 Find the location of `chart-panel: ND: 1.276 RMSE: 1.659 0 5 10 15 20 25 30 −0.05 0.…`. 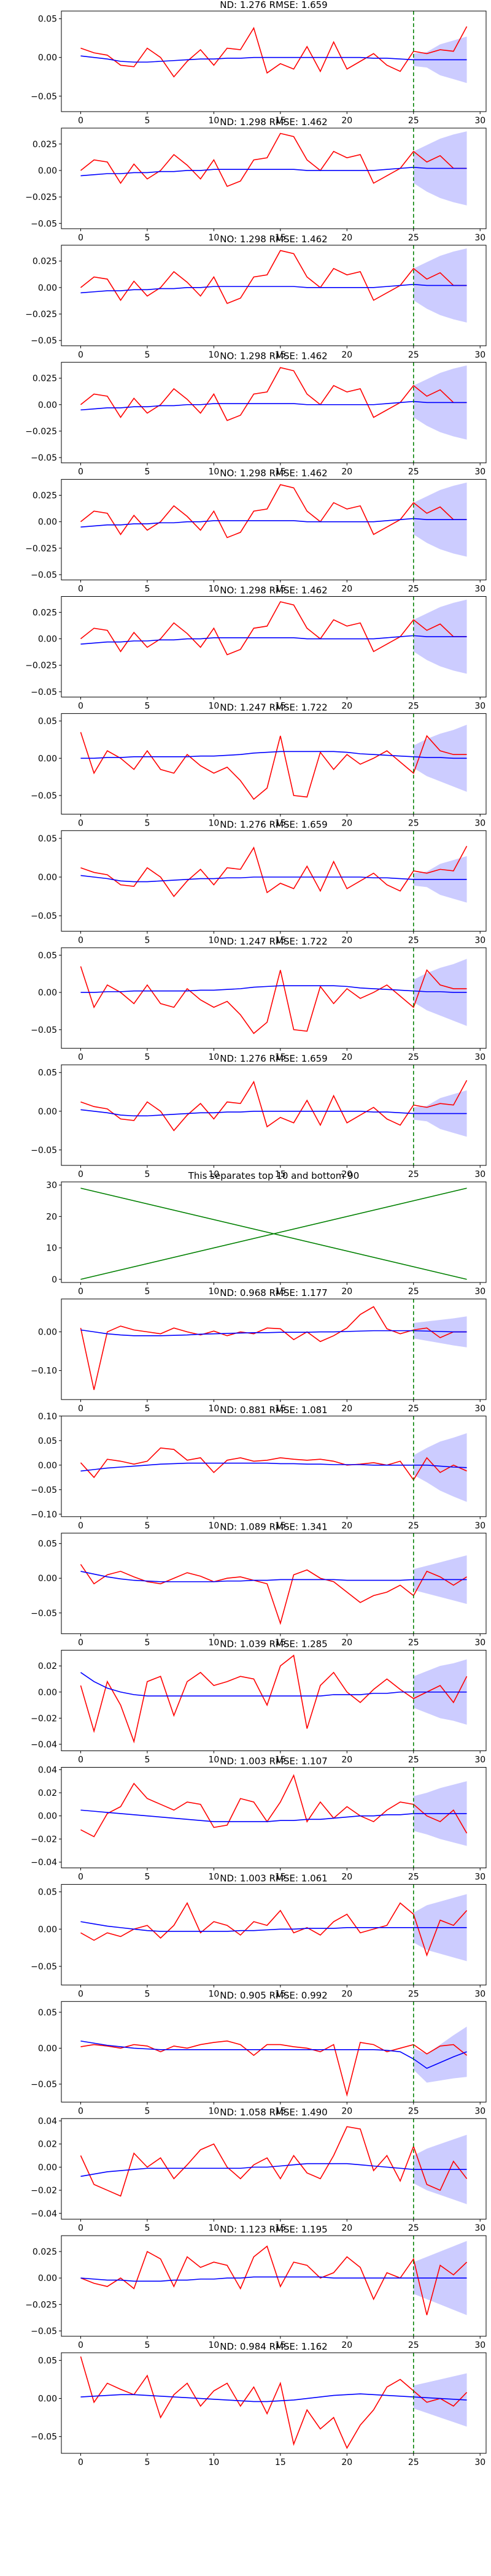

chart-panel: ND: 1.276 RMSE: 1.659 0 5 10 15 20 25 30 −0.05 0.… is located at coordinates (259, 882).